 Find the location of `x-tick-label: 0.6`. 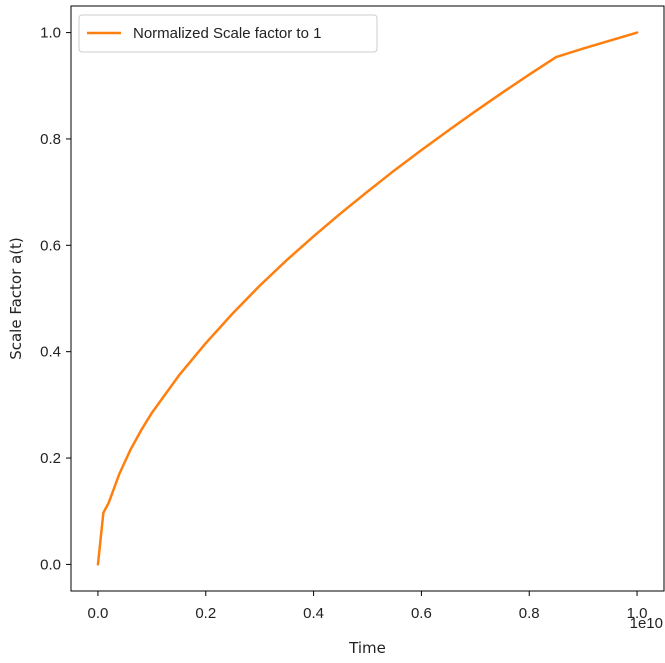

x-tick-label: 0.6 is located at coordinates (421, 613).